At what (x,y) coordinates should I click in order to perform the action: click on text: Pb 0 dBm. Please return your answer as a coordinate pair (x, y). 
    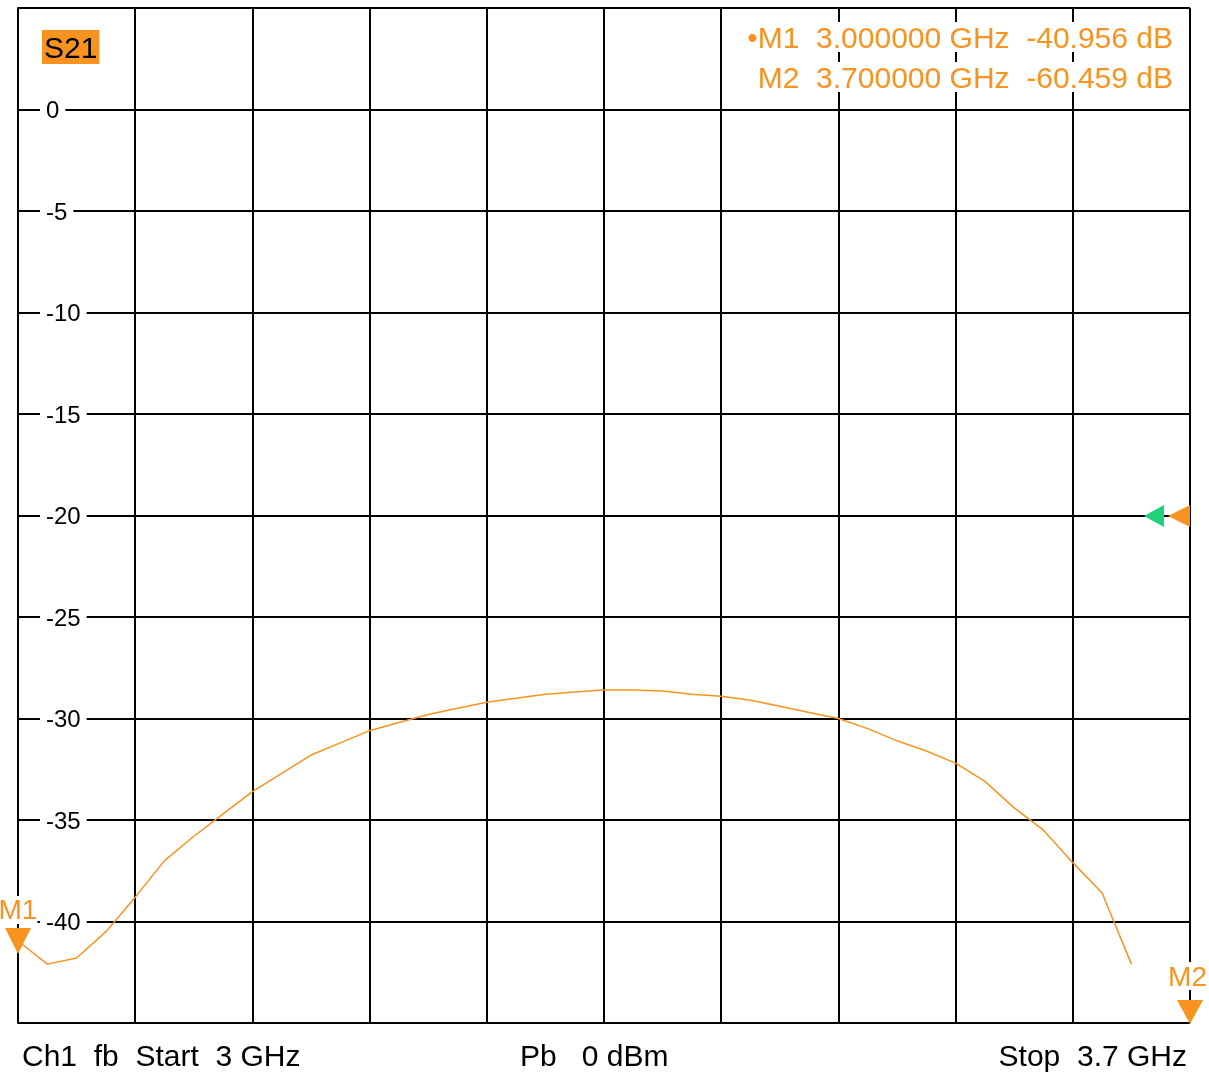
    Looking at the image, I should click on (594, 1055).